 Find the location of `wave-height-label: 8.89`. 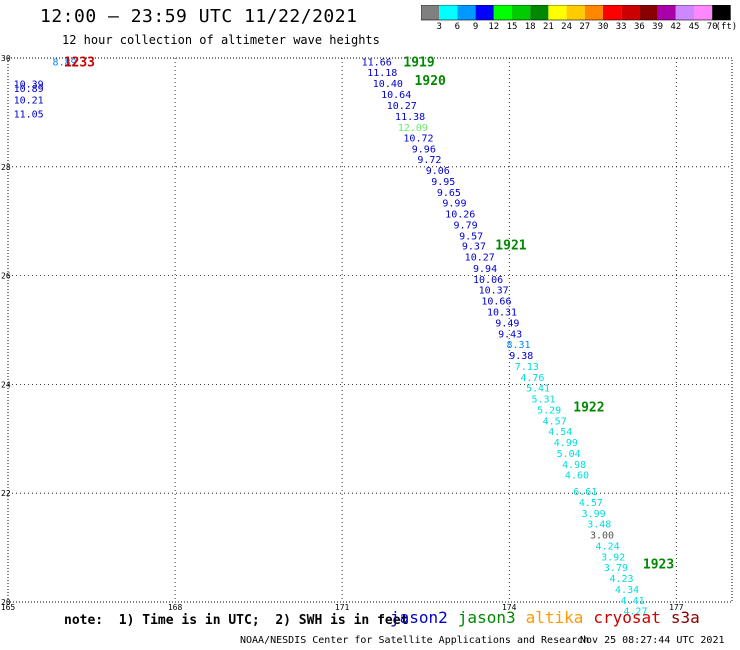

wave-height-label: 8.89 is located at coordinates (65, 62).